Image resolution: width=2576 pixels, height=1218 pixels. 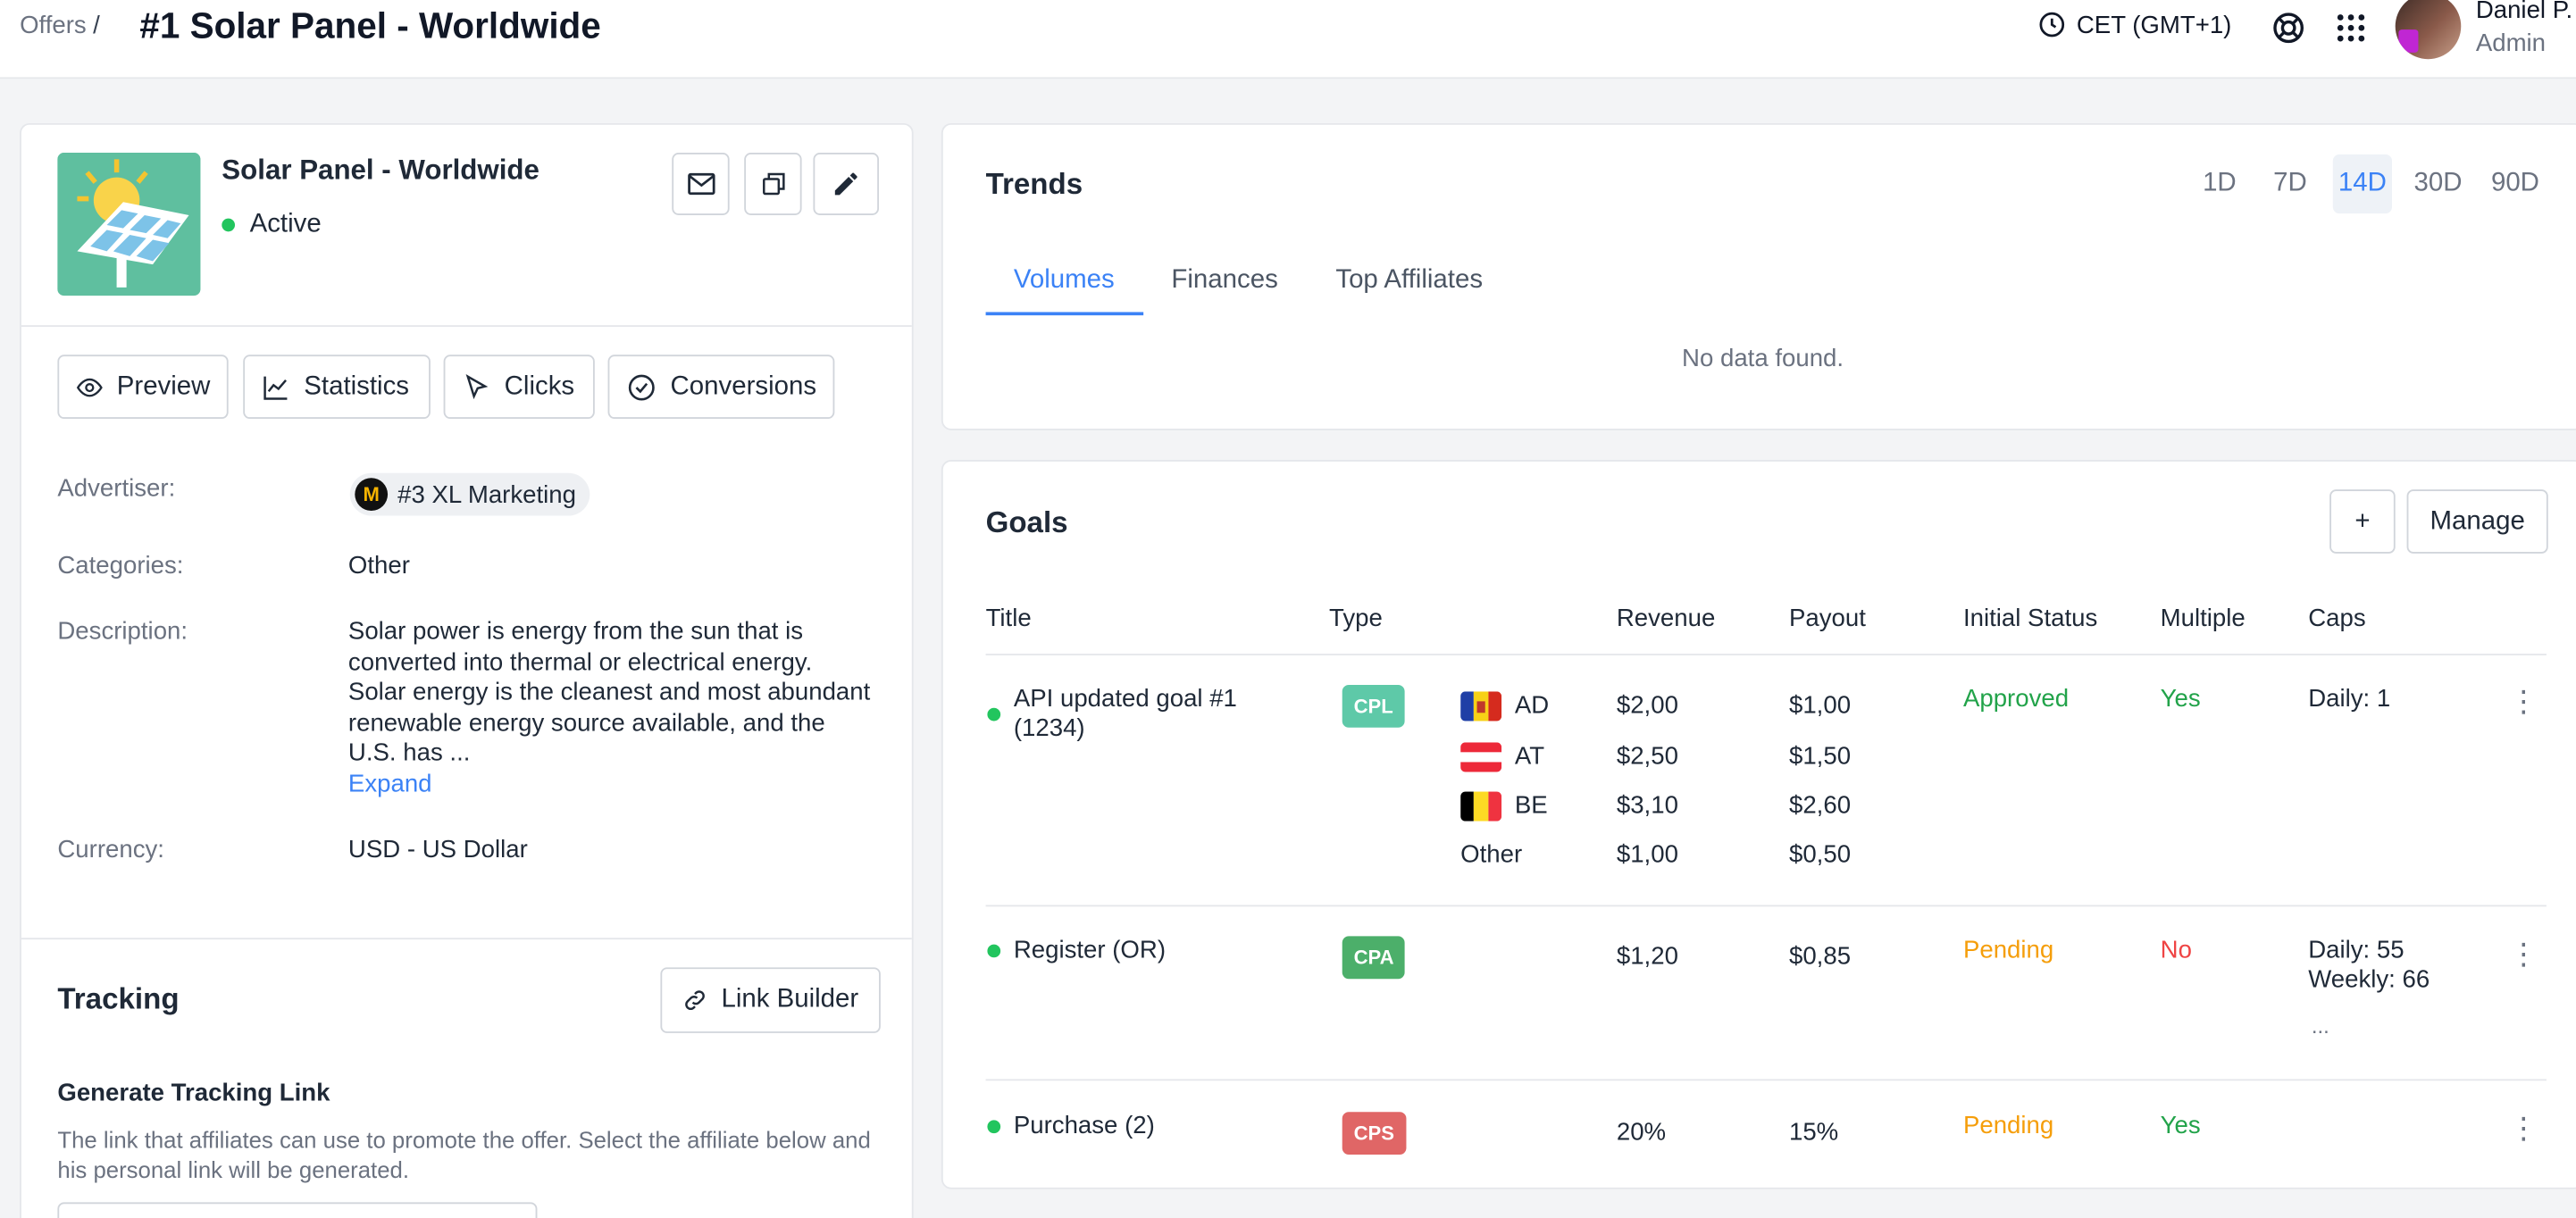 What do you see at coordinates (519, 387) in the screenshot?
I see `clicks-button: Clicks` at bounding box center [519, 387].